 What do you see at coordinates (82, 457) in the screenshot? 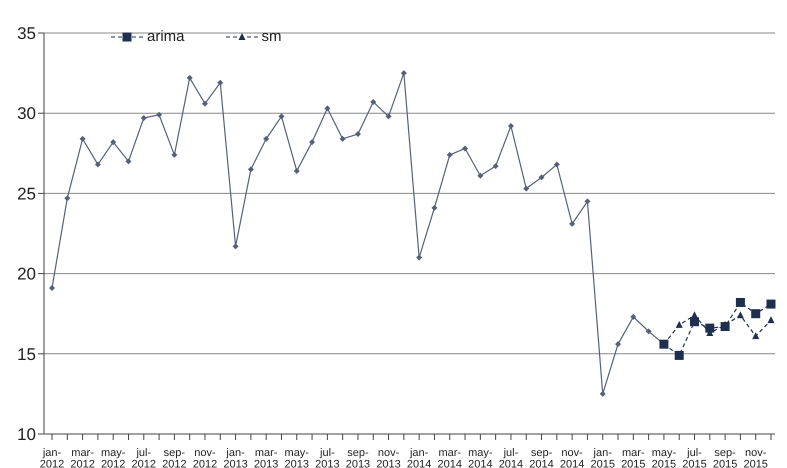
I see `x-tick-label: mar-2012` at bounding box center [82, 457].